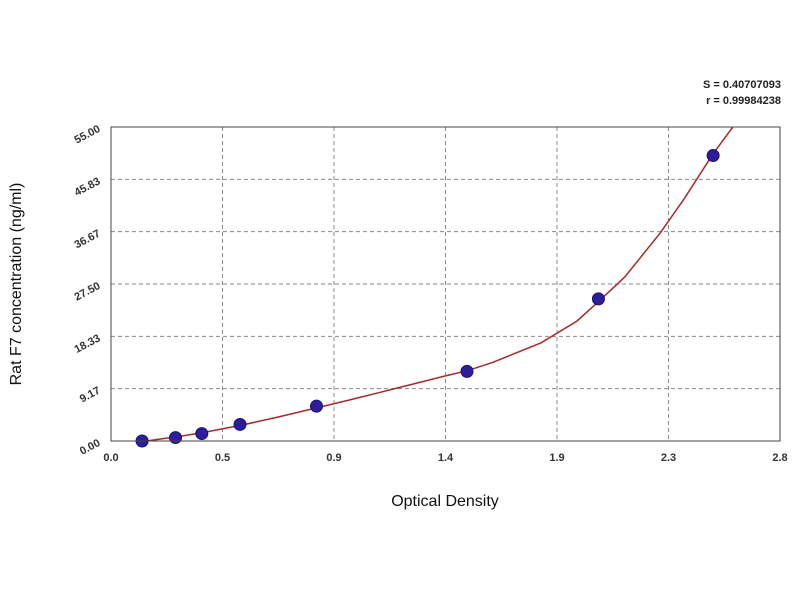 The height and width of the screenshot is (600, 800). What do you see at coordinates (556, 458) in the screenshot?
I see `x-tick-label: 1.9` at bounding box center [556, 458].